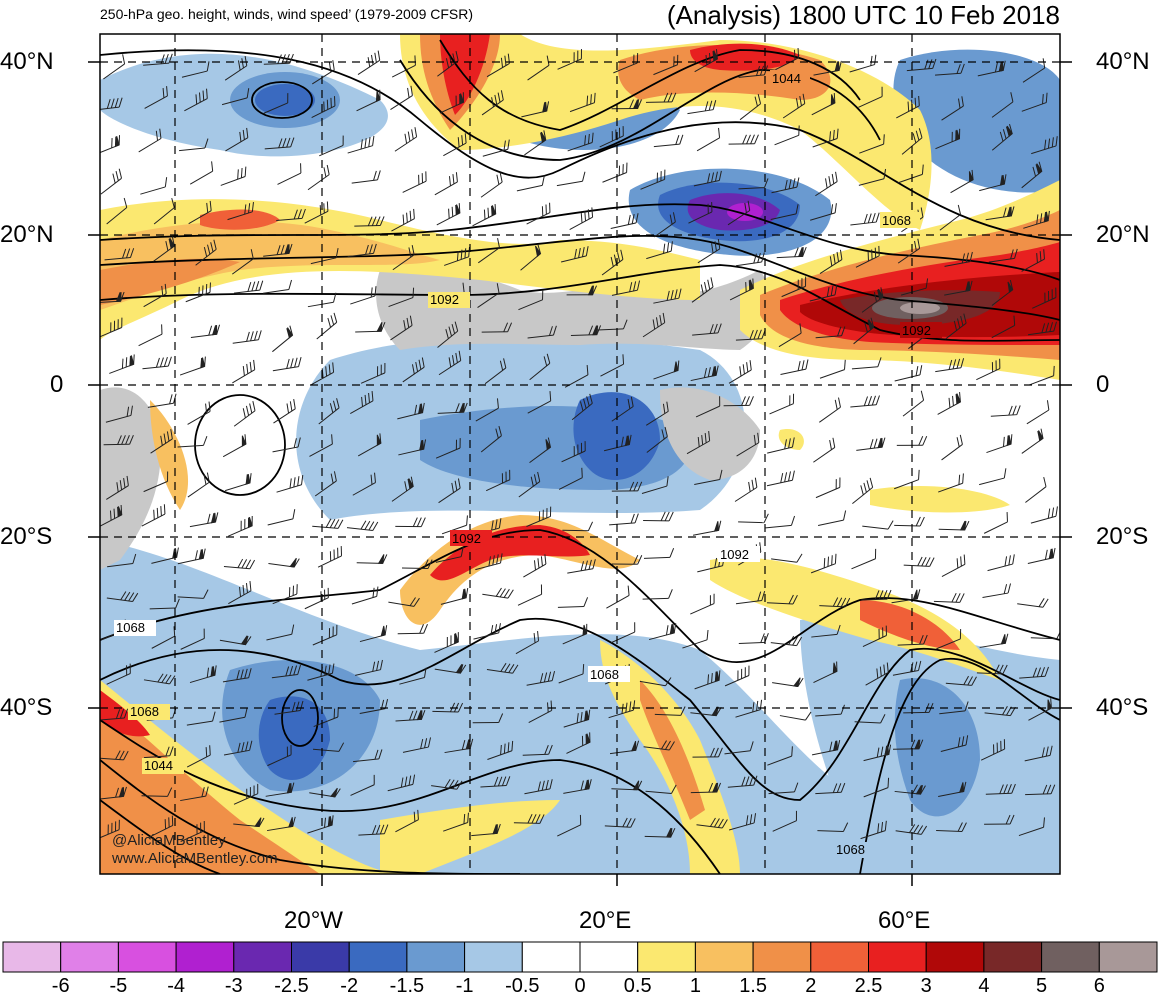 The width and height of the screenshot is (1160, 999). Describe the element at coordinates (176, 986) in the screenshot. I see `colorbar-label: -4` at that location.